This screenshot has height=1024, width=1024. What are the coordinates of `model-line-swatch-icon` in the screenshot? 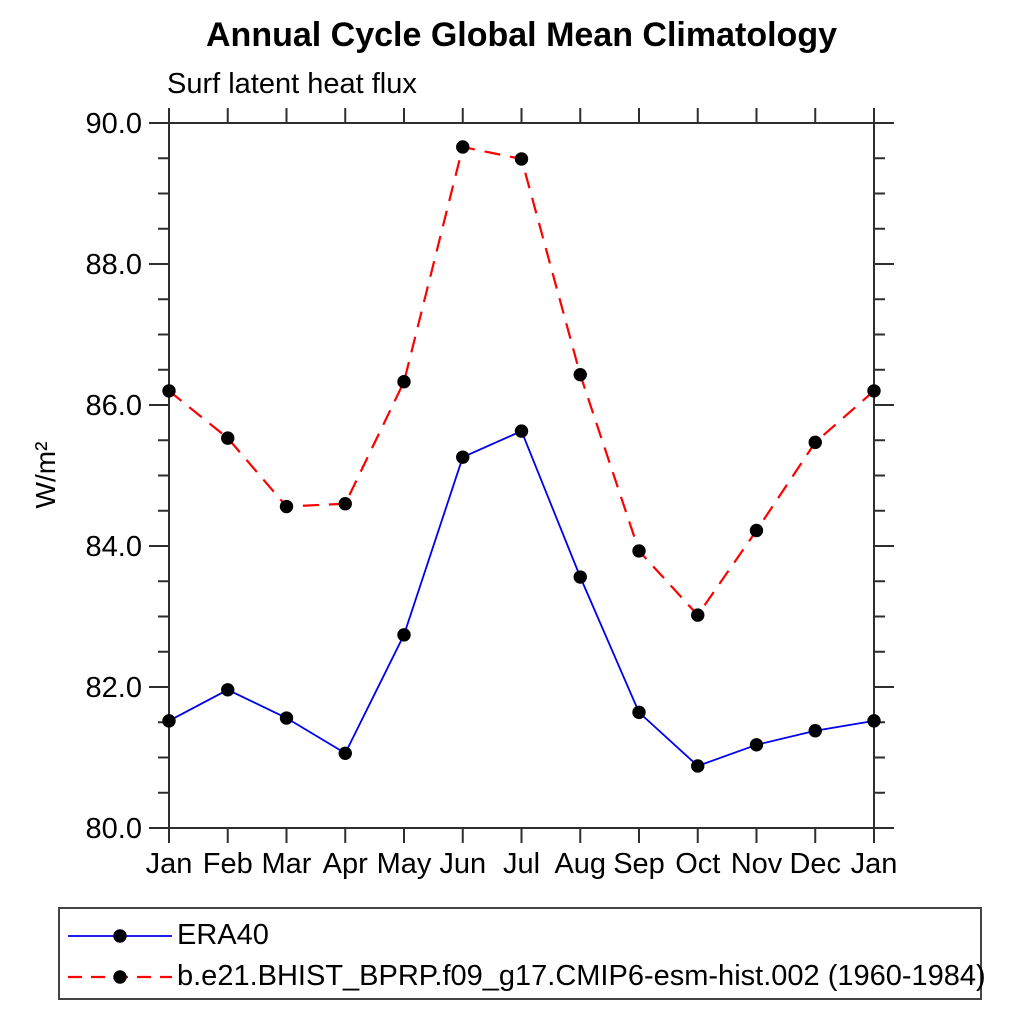 It's located at (120, 976).